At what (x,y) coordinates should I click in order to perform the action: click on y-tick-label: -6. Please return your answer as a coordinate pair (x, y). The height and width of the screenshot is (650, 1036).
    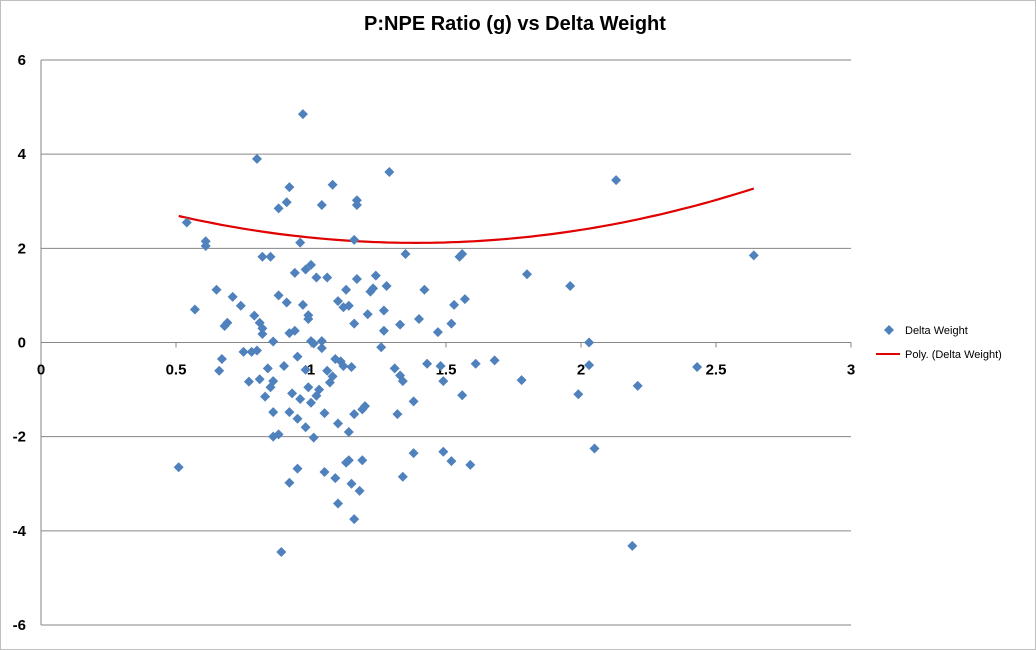
    Looking at the image, I should click on (19, 625).